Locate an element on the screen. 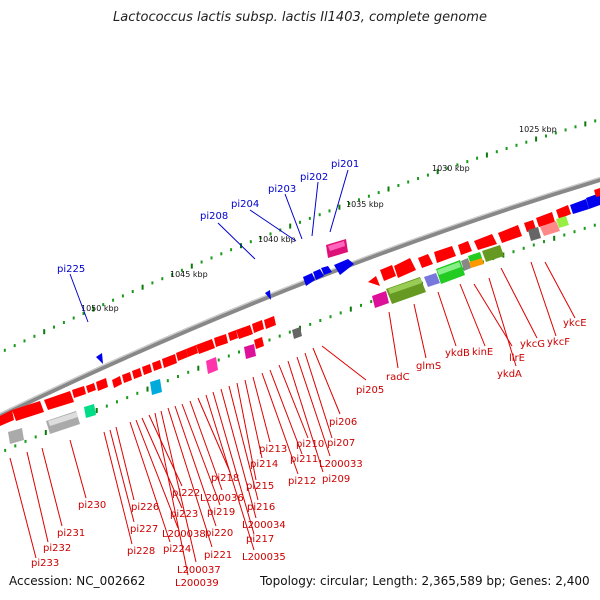  leader-L200035 is located at coordinates (230, 472).